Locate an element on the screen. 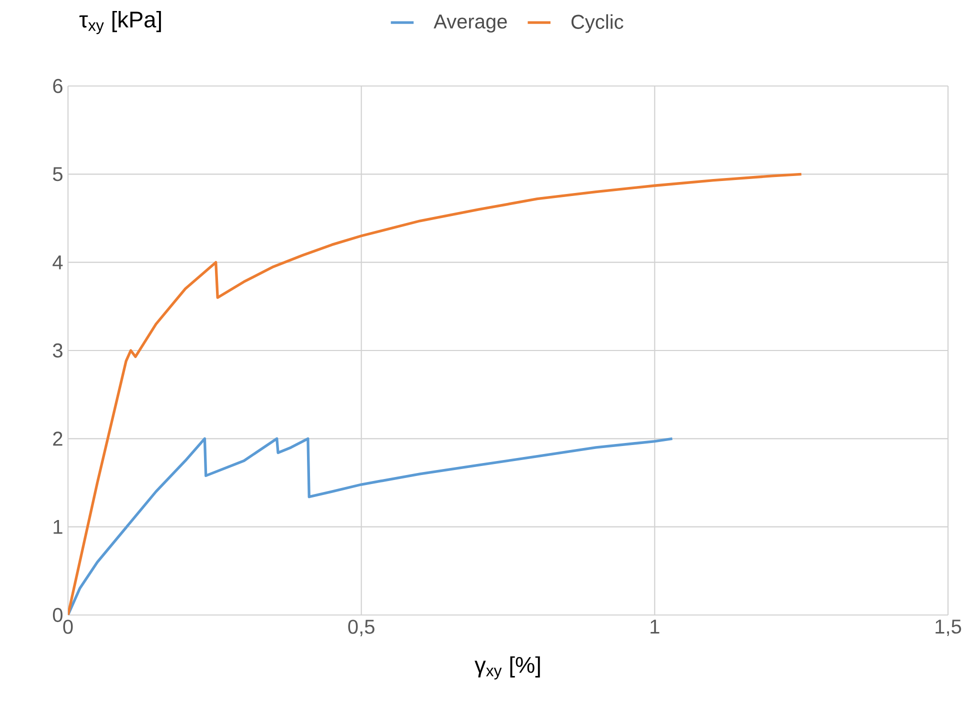 The height and width of the screenshot is (717, 969). y-tick-label: 1 is located at coordinates (58, 527).